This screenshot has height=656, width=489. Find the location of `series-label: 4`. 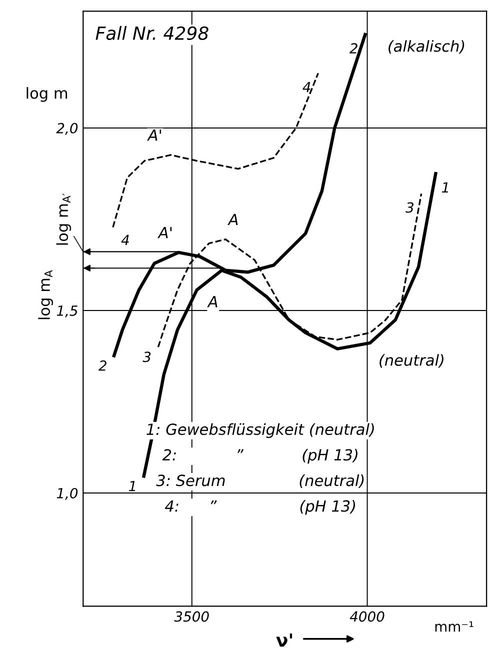

series-label: 4 is located at coordinates (306, 87).